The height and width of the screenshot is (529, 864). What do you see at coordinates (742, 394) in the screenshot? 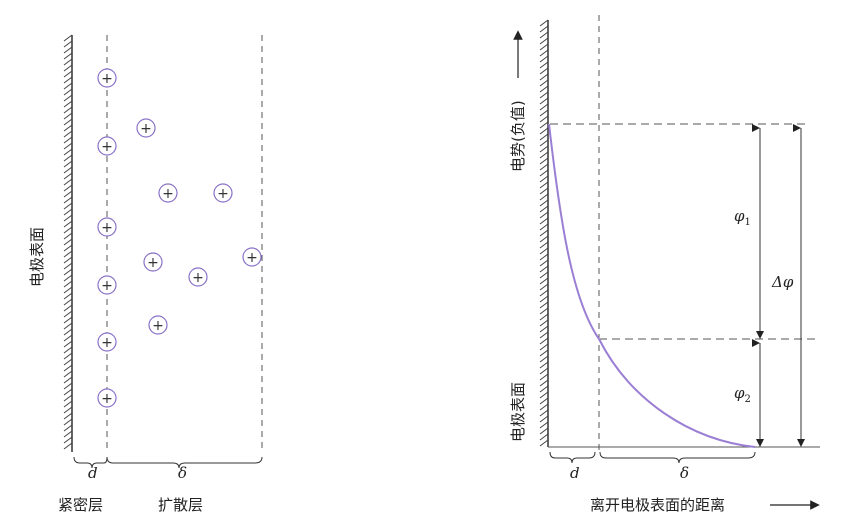
I see `phi2-label: φ2` at bounding box center [742, 394].